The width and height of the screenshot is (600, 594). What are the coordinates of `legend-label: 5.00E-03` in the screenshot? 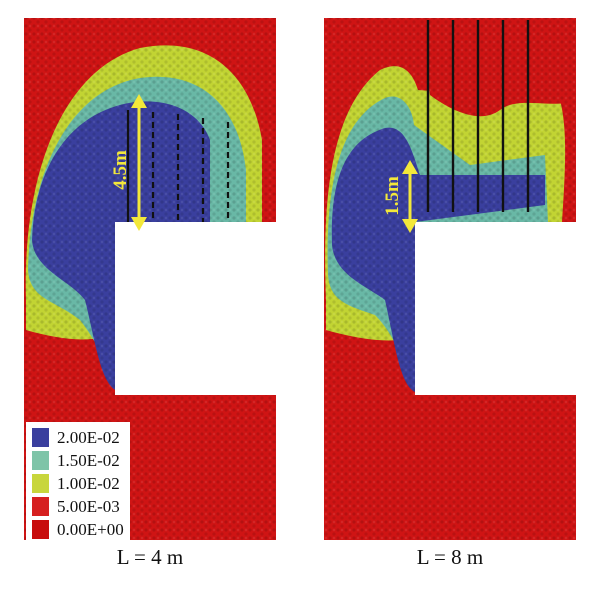 It's located at (88, 506).